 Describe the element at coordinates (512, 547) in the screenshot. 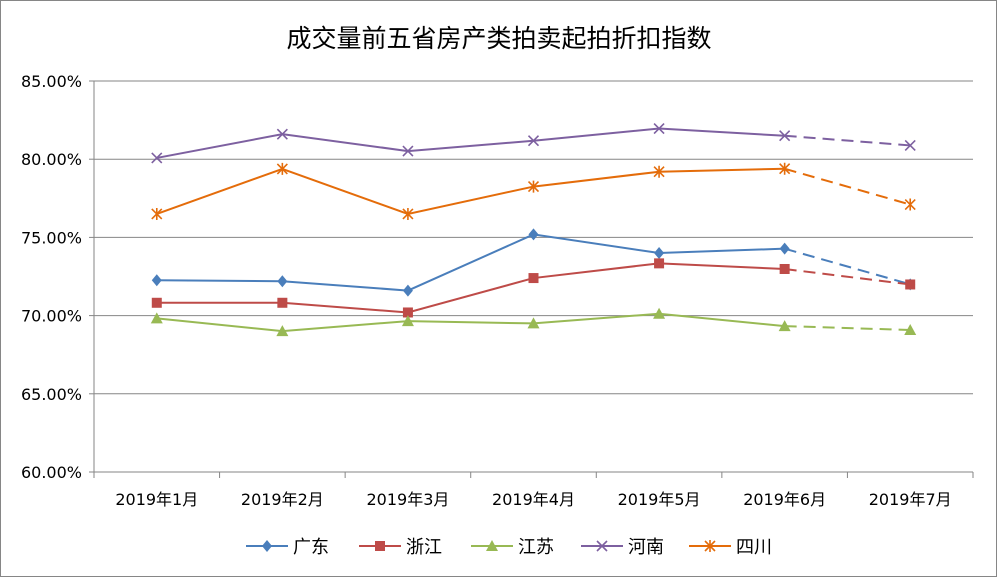

I see `legend-item: 江苏` at that location.